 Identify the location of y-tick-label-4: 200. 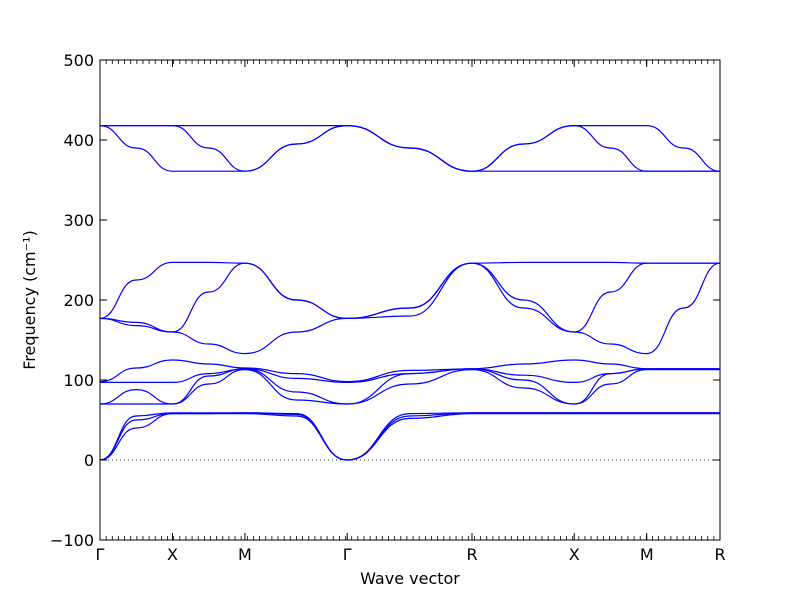
(78, 300).